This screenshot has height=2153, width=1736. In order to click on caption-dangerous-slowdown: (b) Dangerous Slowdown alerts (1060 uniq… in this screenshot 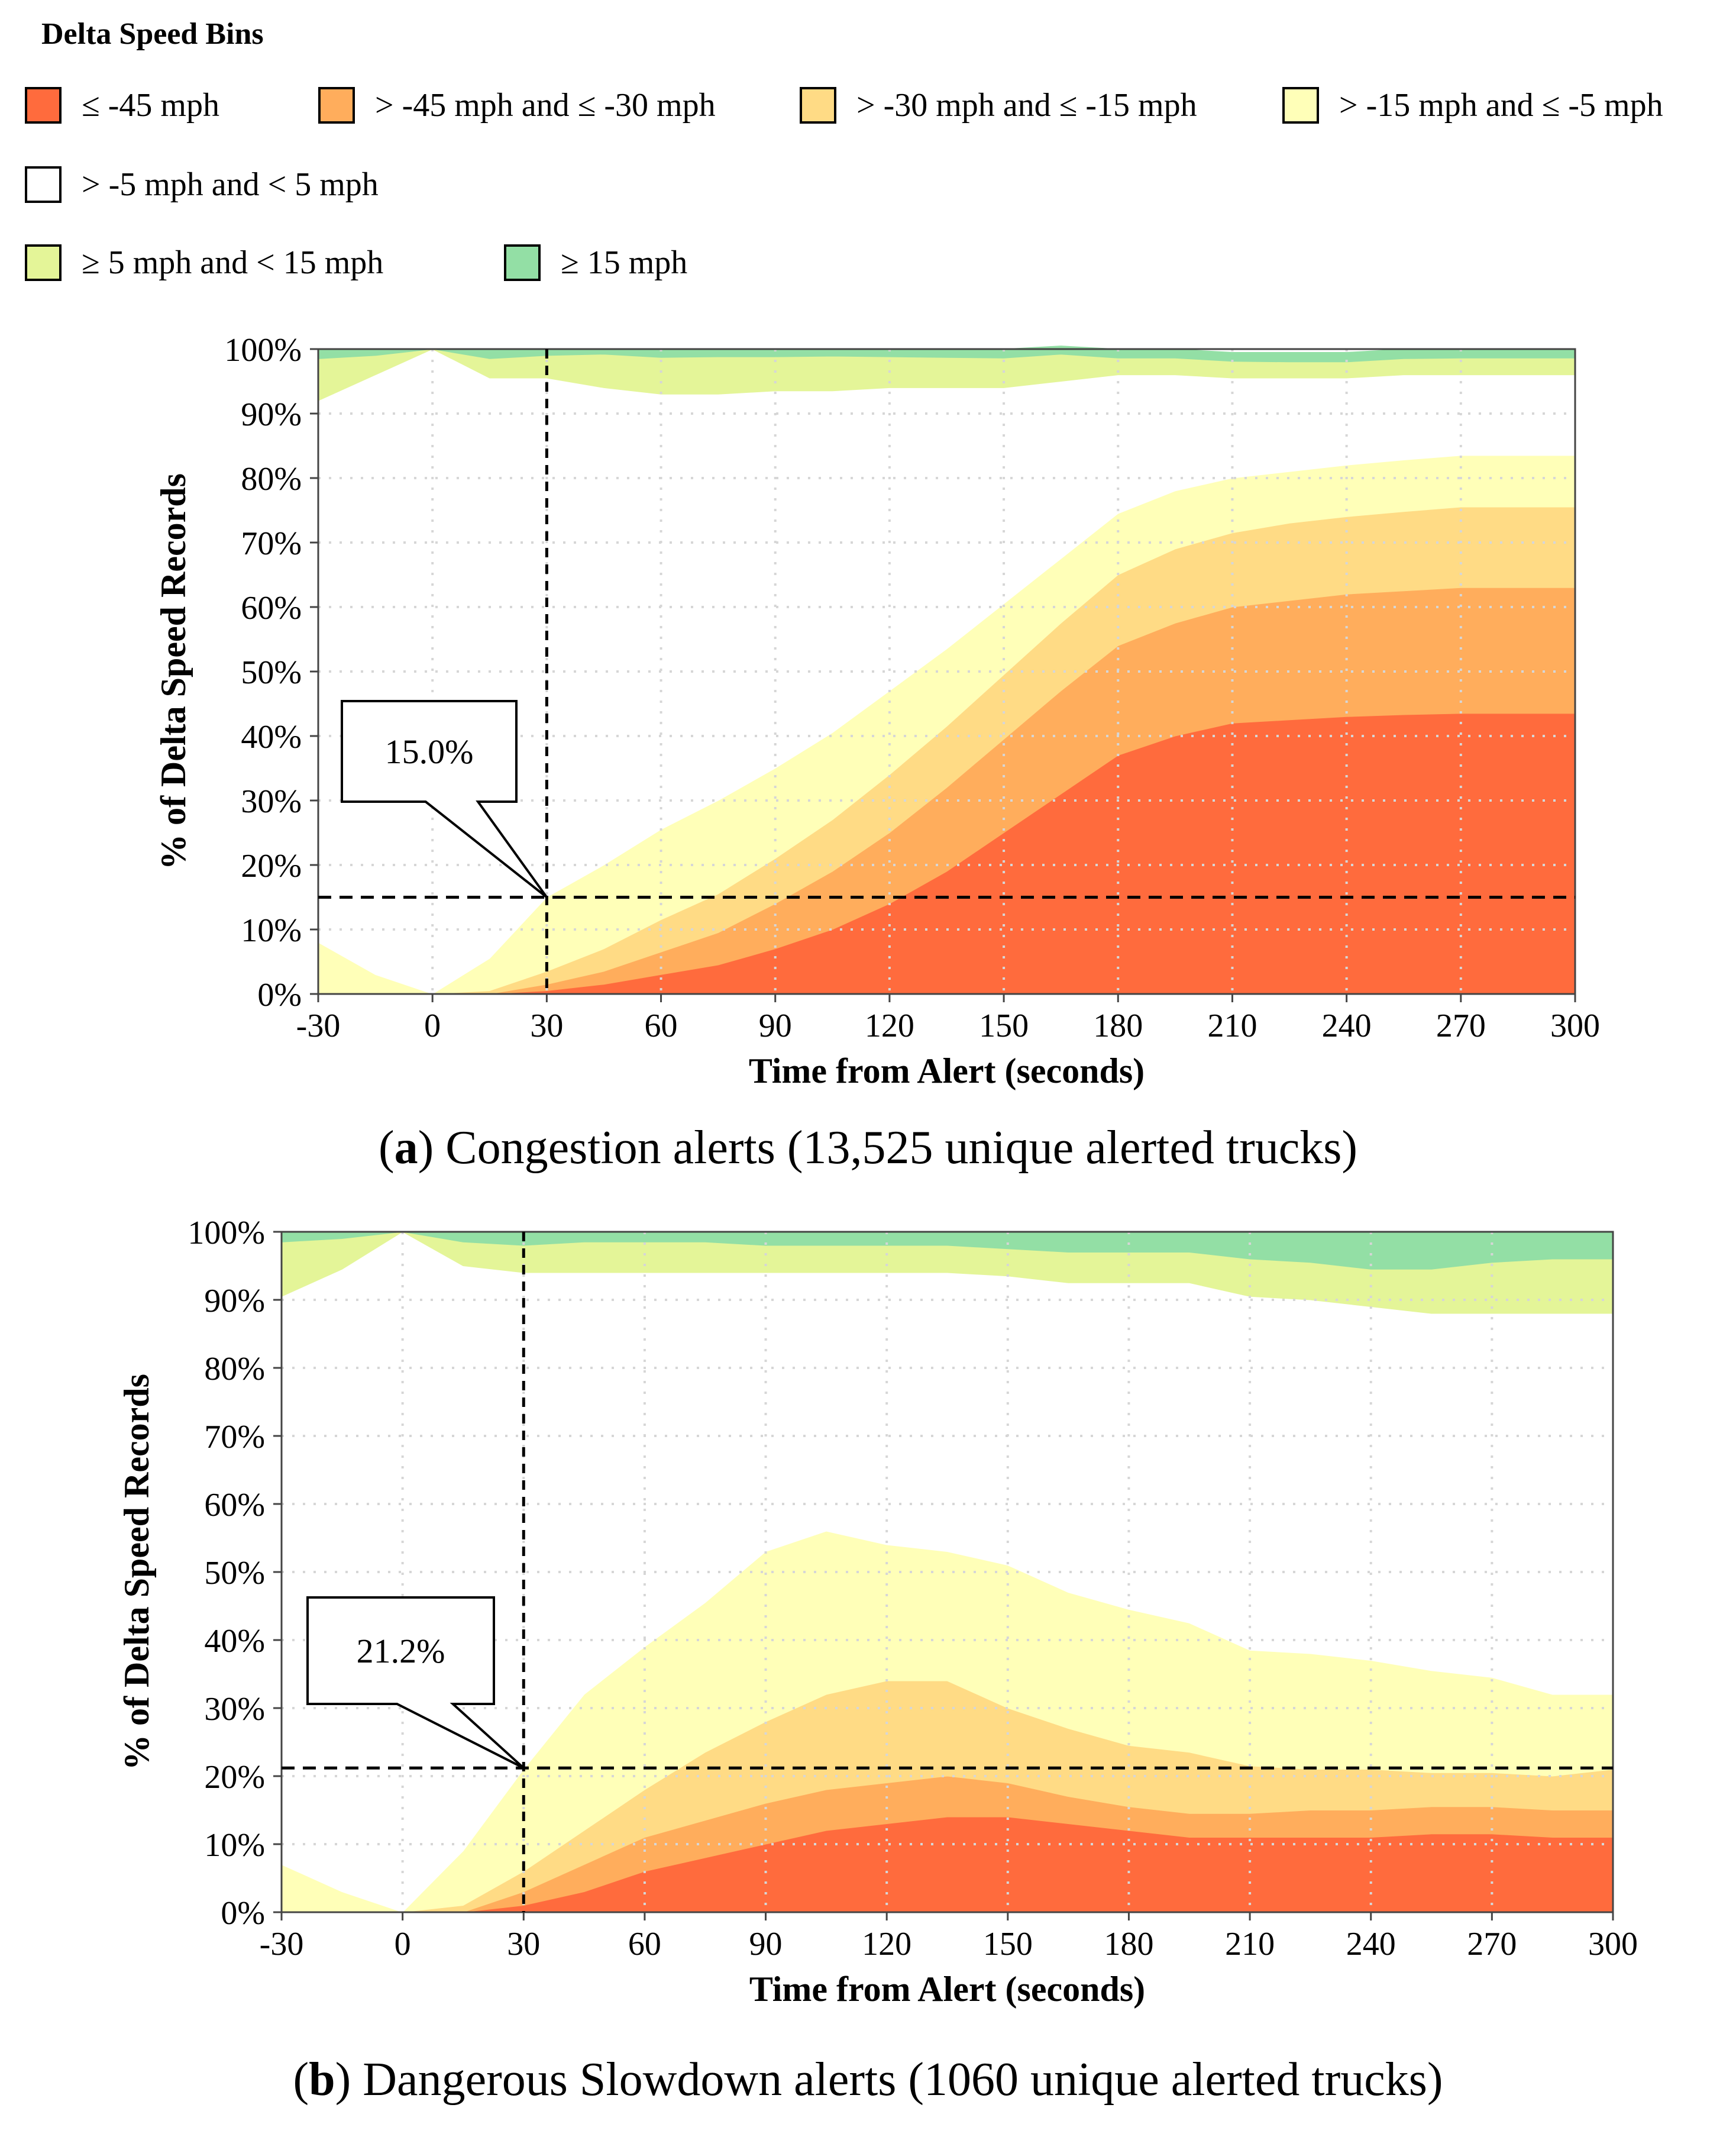, I will do `click(868, 2080)`.